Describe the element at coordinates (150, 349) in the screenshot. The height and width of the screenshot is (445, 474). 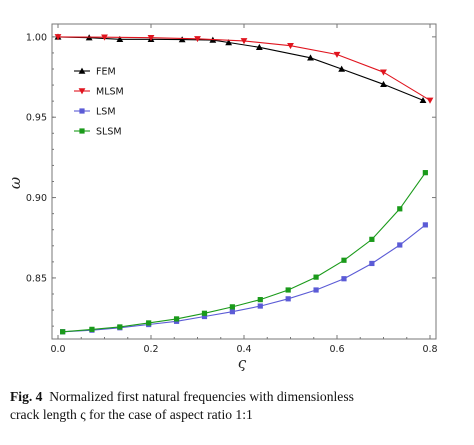
I see `x-tick-label: 0.2` at that location.